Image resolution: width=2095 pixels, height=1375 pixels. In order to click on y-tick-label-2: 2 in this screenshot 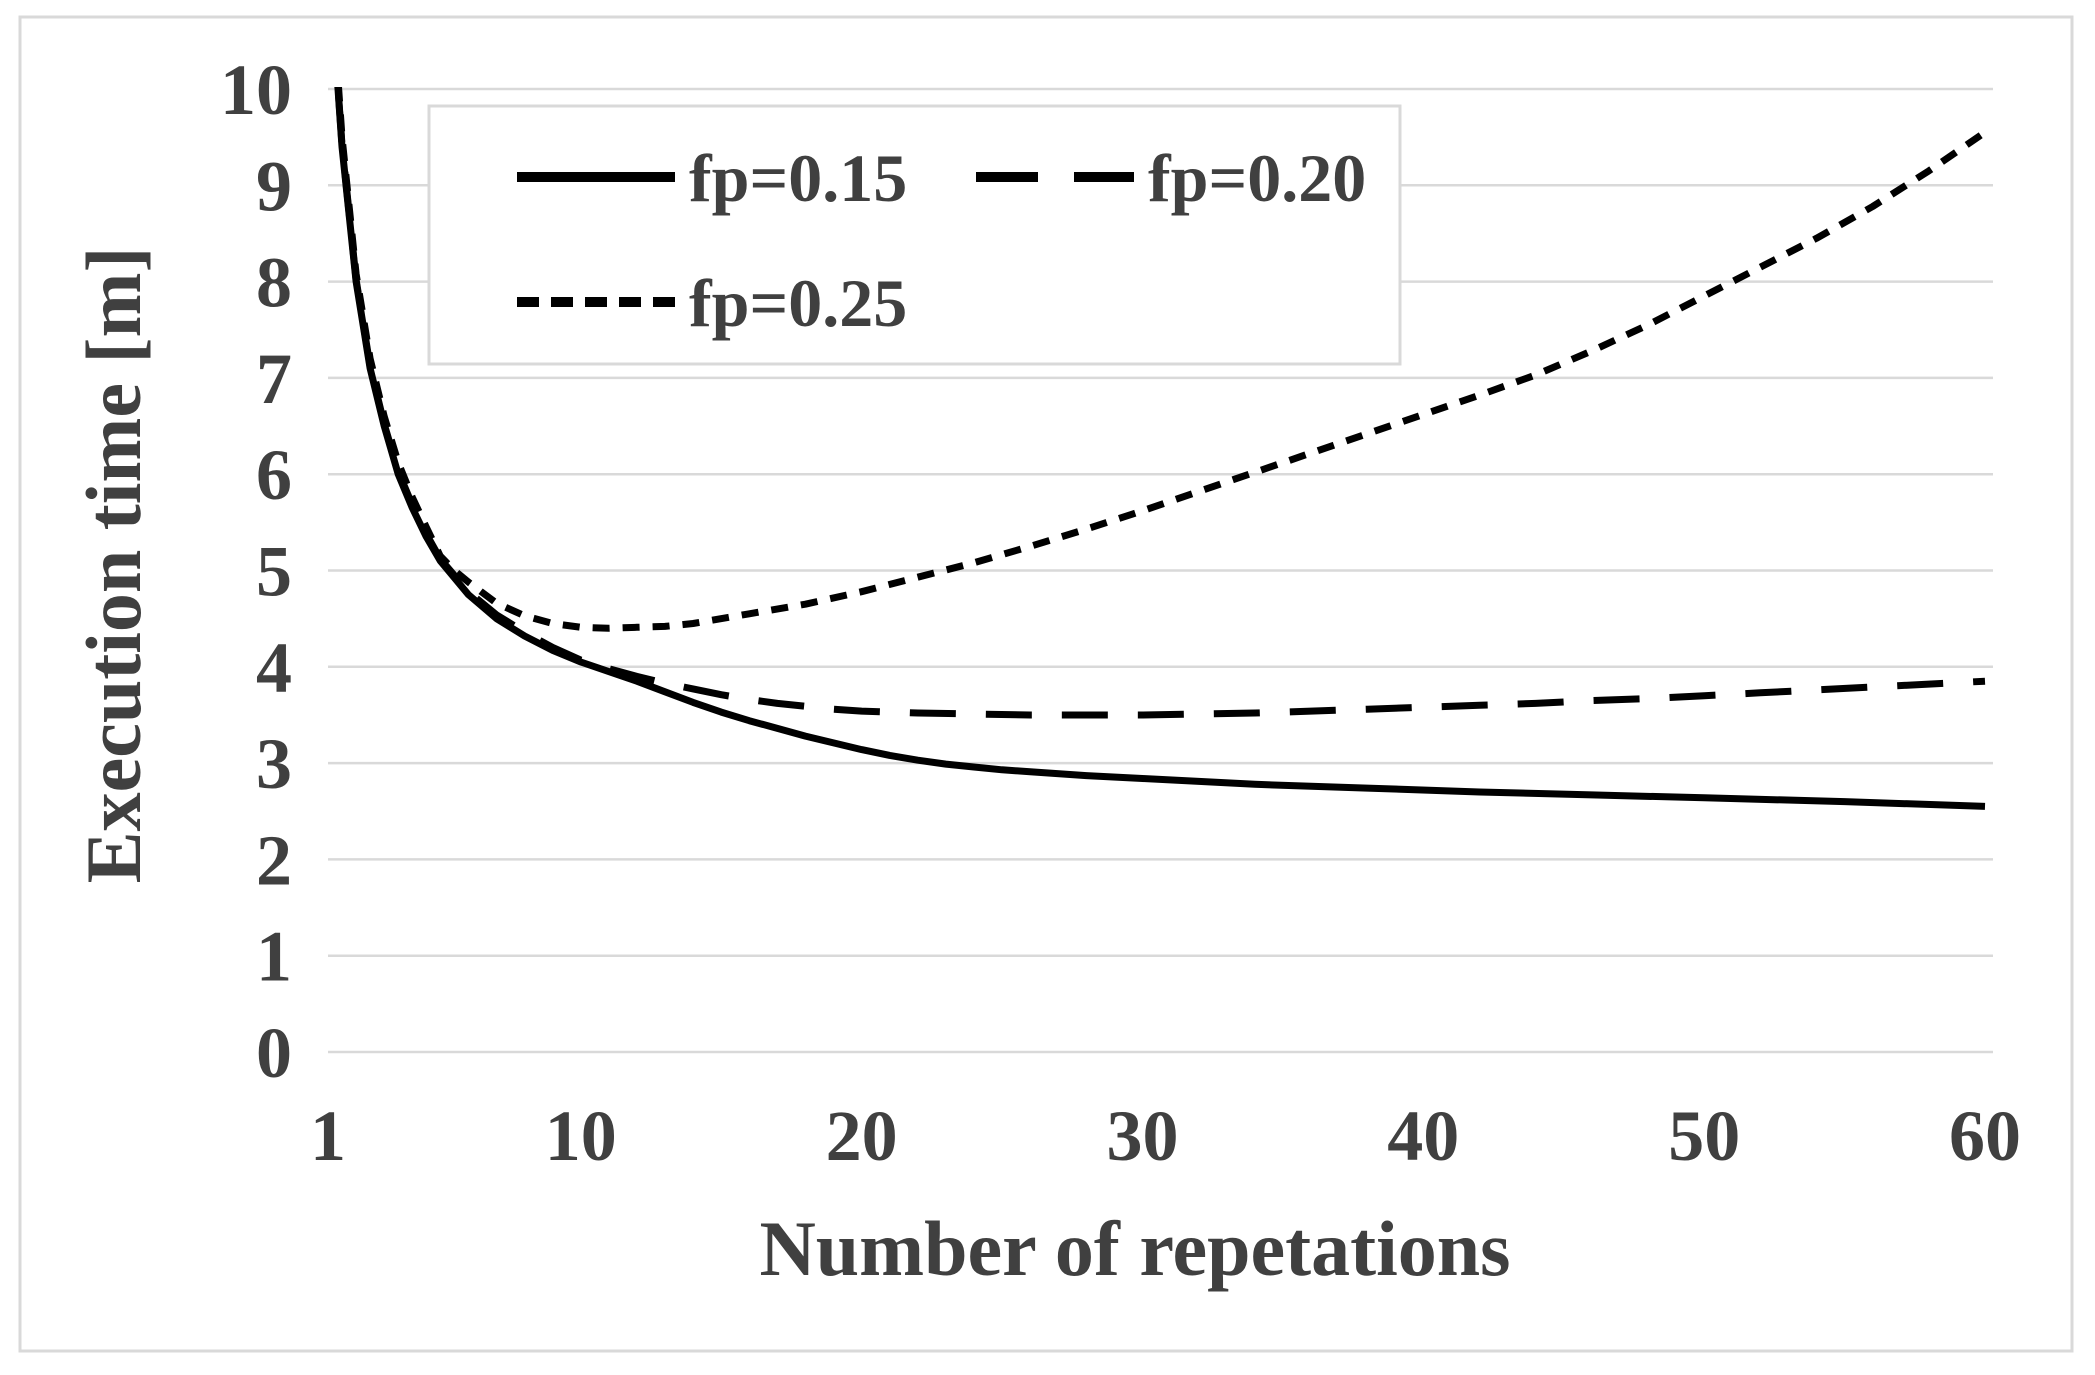, I will do `click(274, 860)`.